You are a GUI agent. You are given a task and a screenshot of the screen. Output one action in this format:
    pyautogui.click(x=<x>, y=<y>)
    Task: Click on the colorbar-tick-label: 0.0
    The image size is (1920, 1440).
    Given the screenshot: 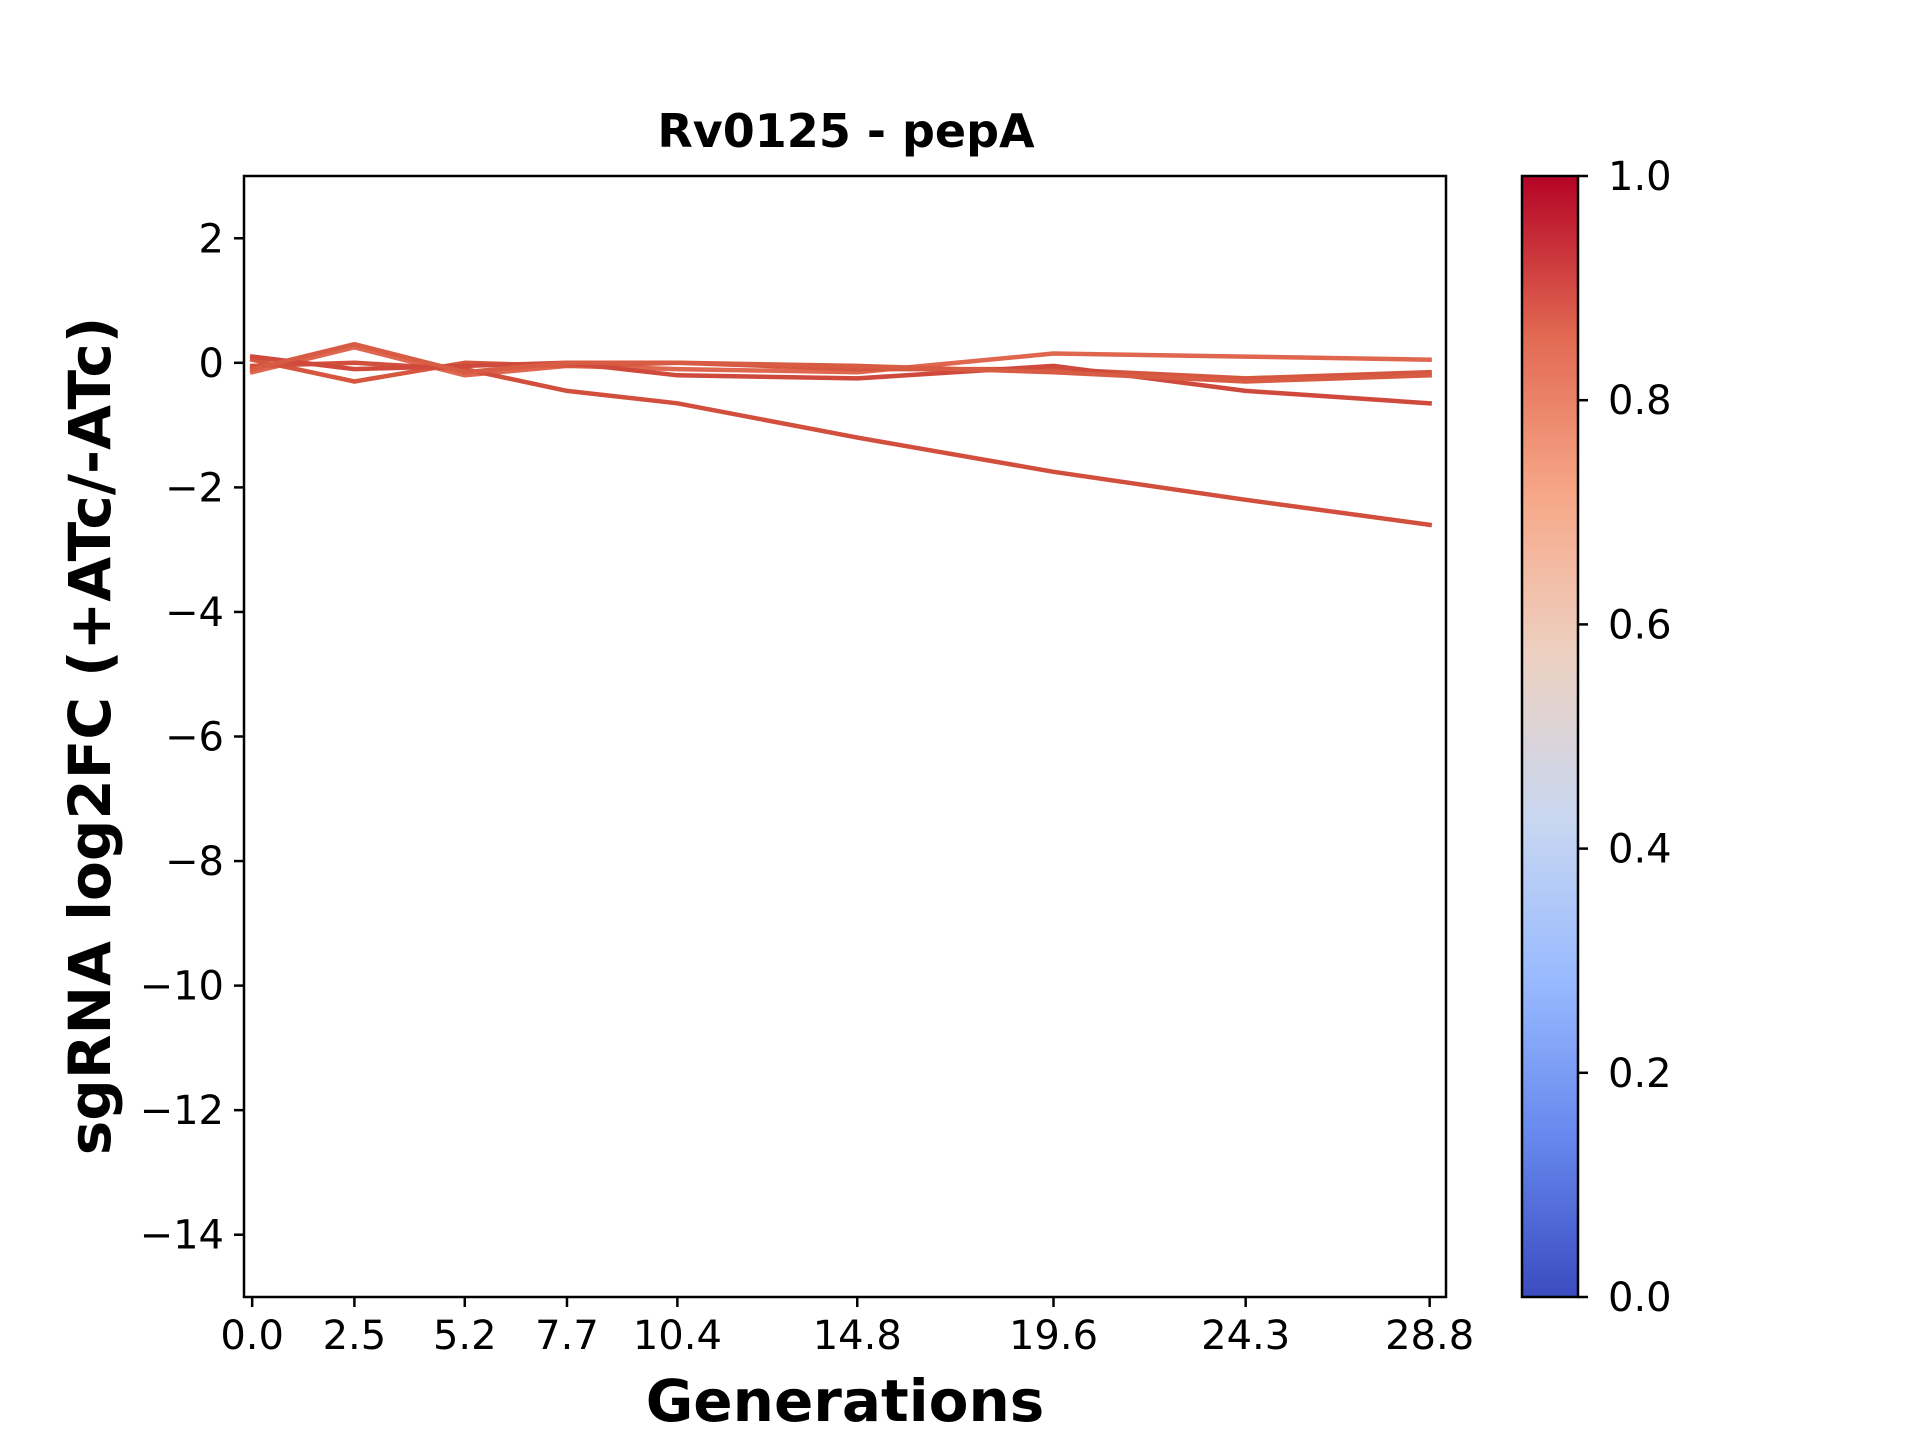 What is the action you would take?
    pyautogui.click(x=1640, y=1298)
    